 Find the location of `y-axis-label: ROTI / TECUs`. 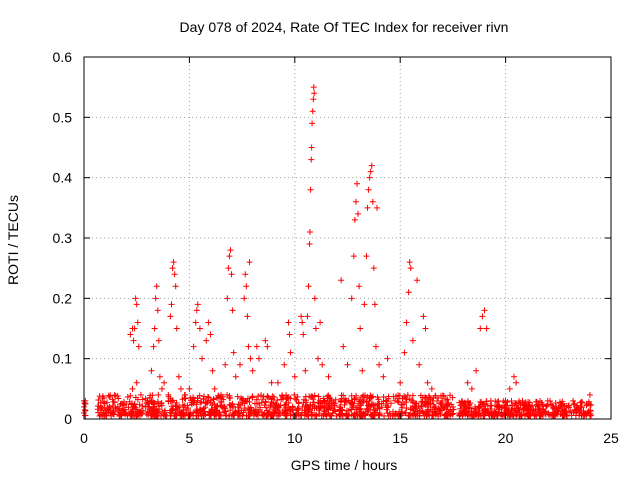

y-axis-label: ROTI / TECUs is located at coordinates (13, 240).